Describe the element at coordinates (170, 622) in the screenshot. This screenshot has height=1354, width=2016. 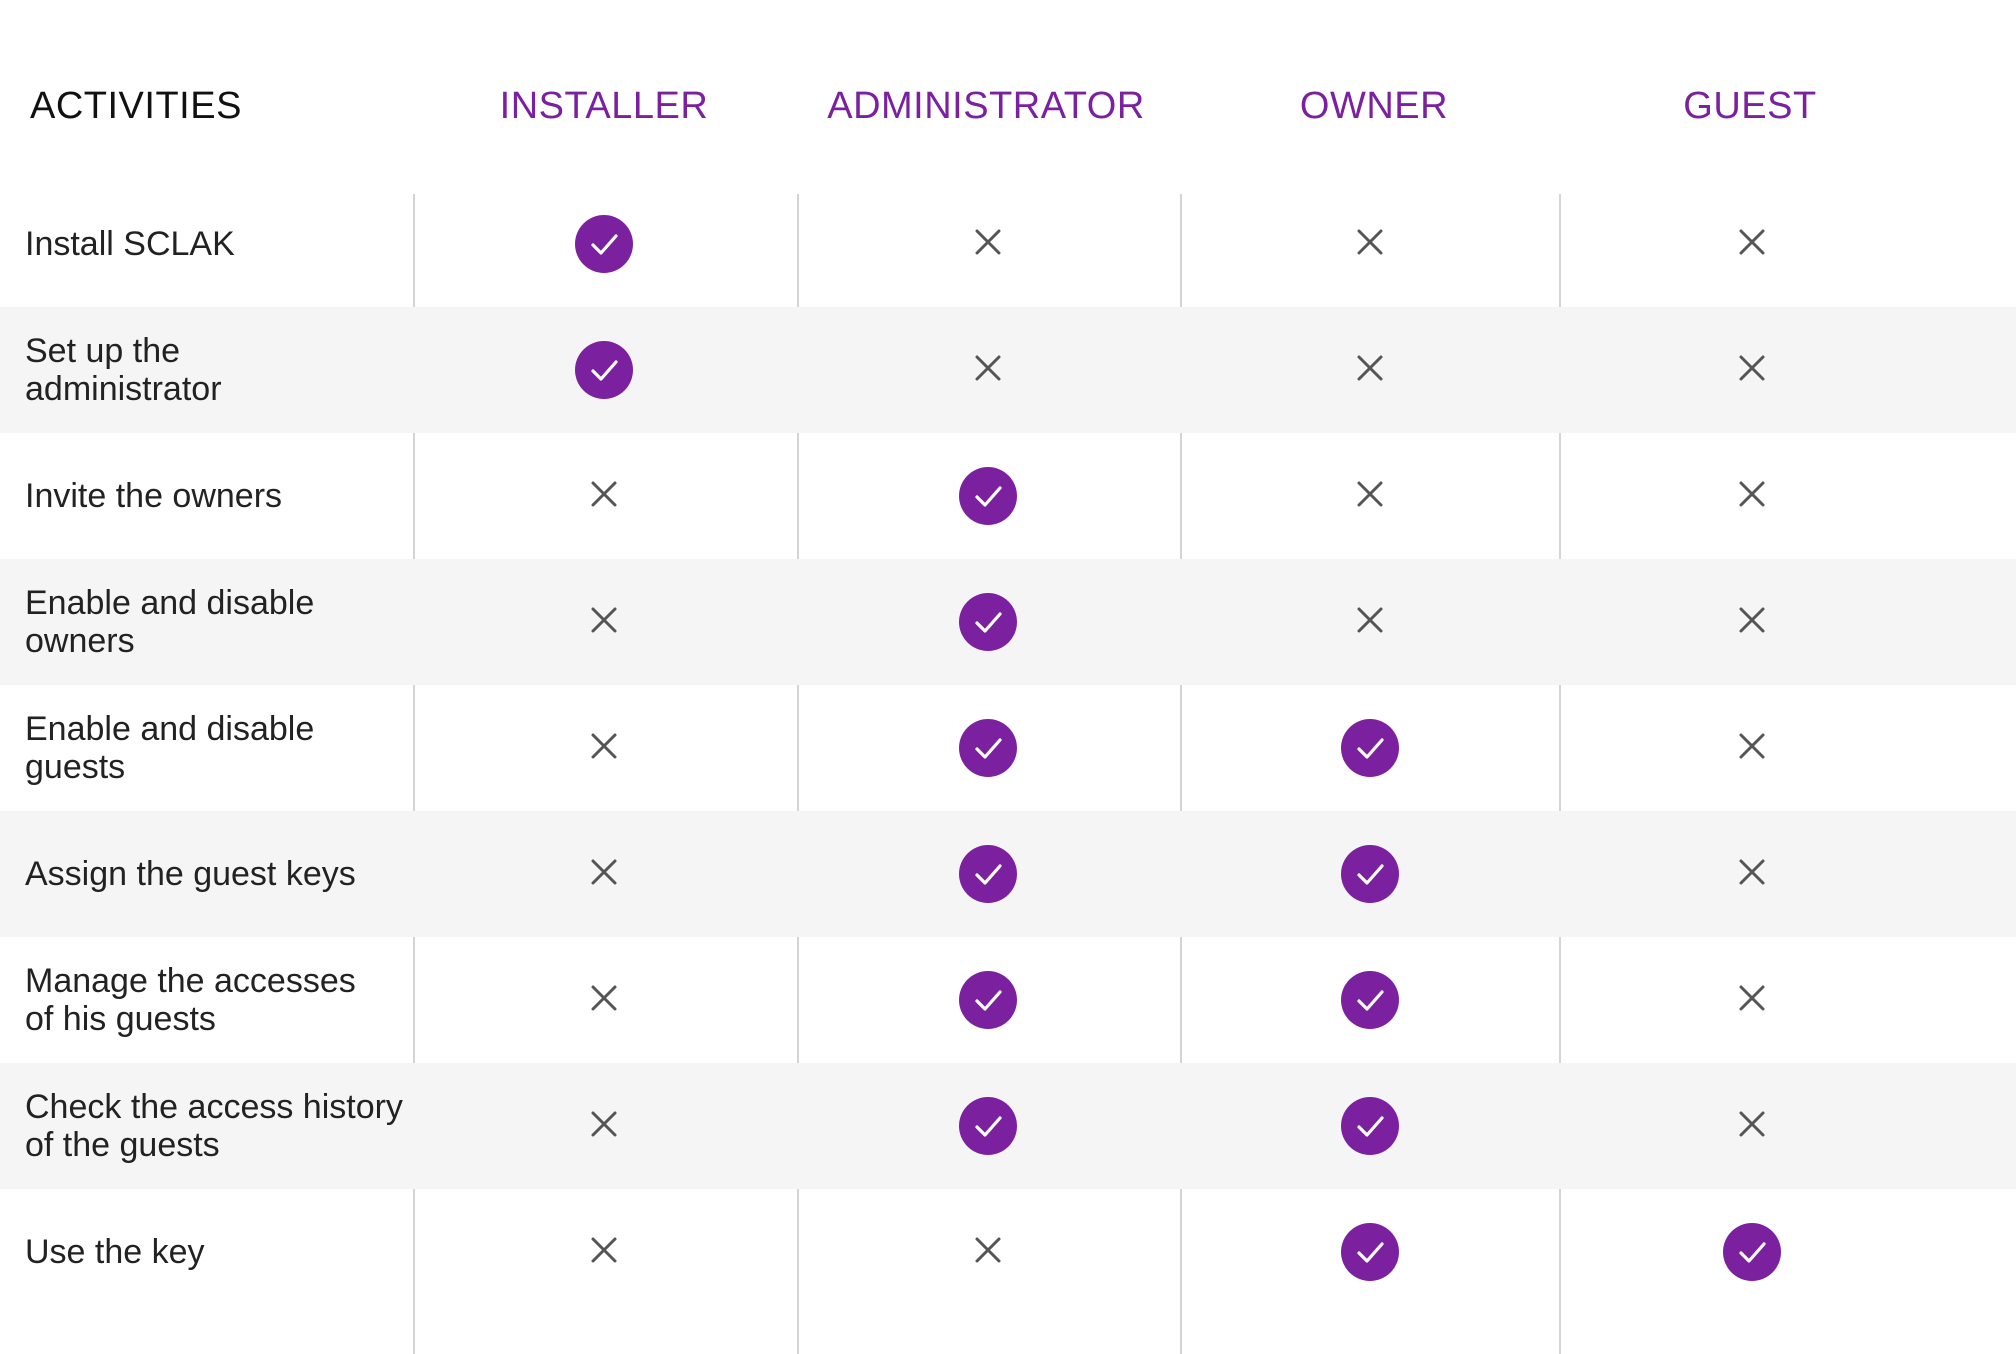
I see `activity-label: Enable and disable owners` at that location.